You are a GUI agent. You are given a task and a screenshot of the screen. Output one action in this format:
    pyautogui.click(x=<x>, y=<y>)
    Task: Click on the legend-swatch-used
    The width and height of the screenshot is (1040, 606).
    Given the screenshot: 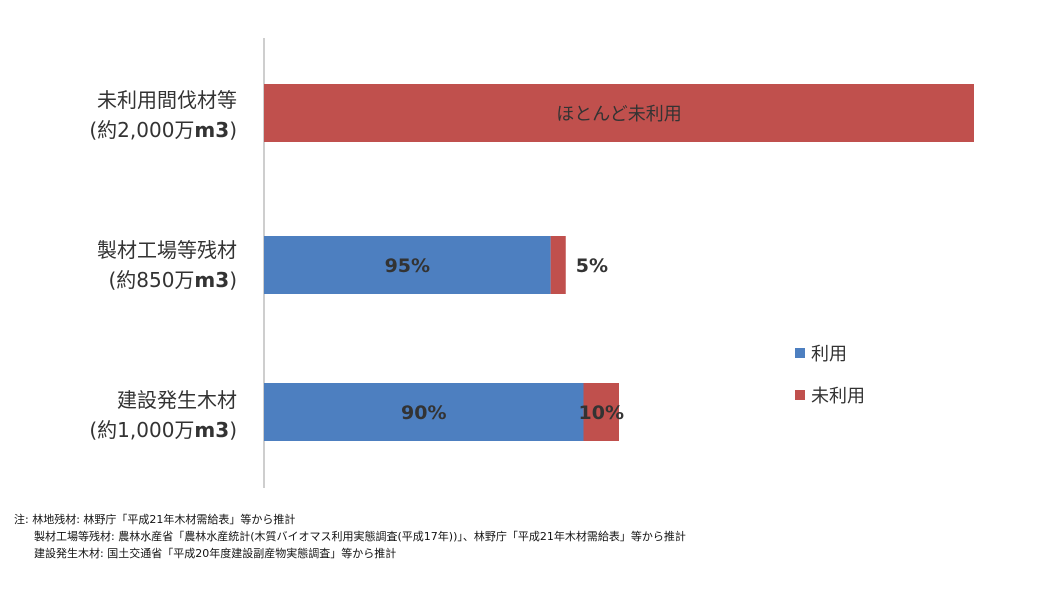 What is the action you would take?
    pyautogui.click(x=800, y=353)
    